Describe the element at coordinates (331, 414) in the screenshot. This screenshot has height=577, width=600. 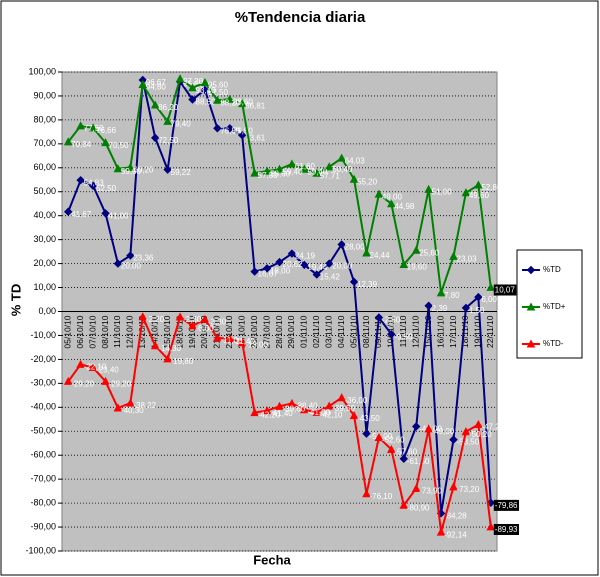
I see `data-label: -42,10` at that location.